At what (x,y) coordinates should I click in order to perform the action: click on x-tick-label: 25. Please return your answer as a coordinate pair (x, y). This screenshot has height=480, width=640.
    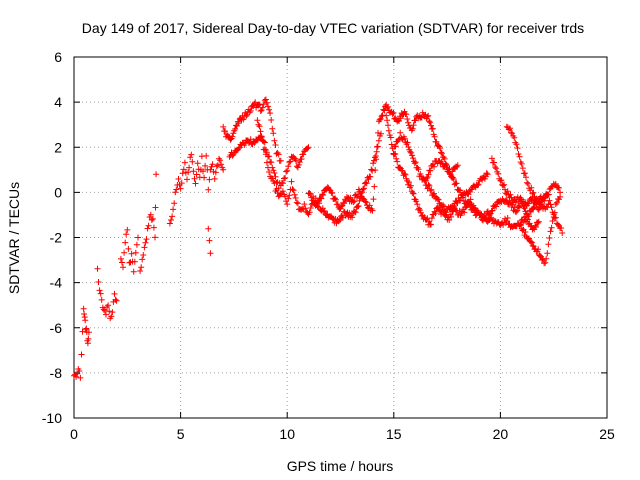
    Looking at the image, I should click on (607, 434).